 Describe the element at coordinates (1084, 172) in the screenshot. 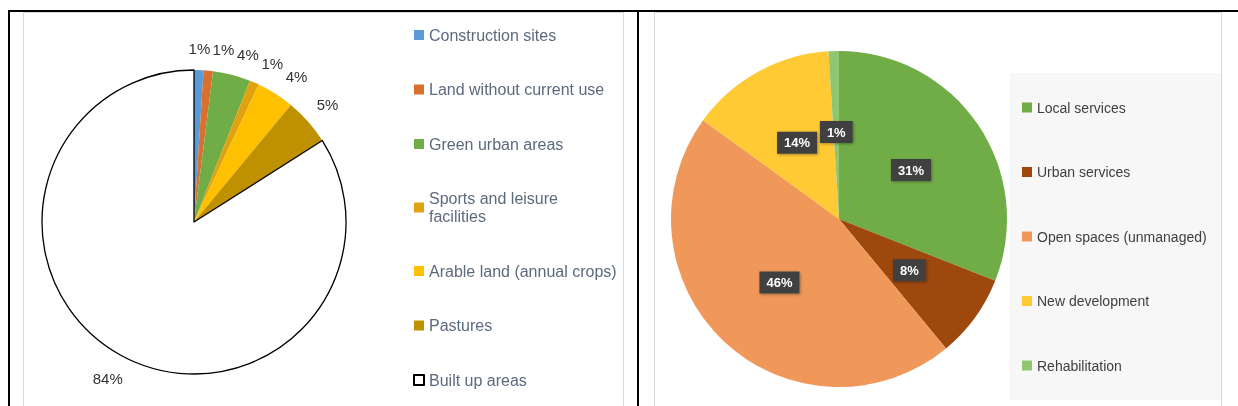

I see `legend-label: Urban services` at that location.